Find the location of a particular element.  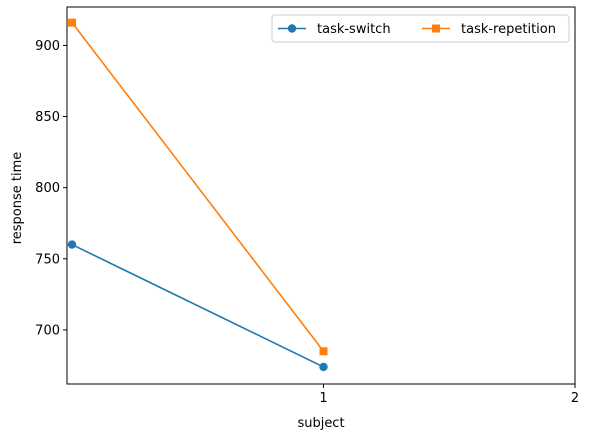

legend-label-task-repetition: task-repetition is located at coordinates (508, 29).